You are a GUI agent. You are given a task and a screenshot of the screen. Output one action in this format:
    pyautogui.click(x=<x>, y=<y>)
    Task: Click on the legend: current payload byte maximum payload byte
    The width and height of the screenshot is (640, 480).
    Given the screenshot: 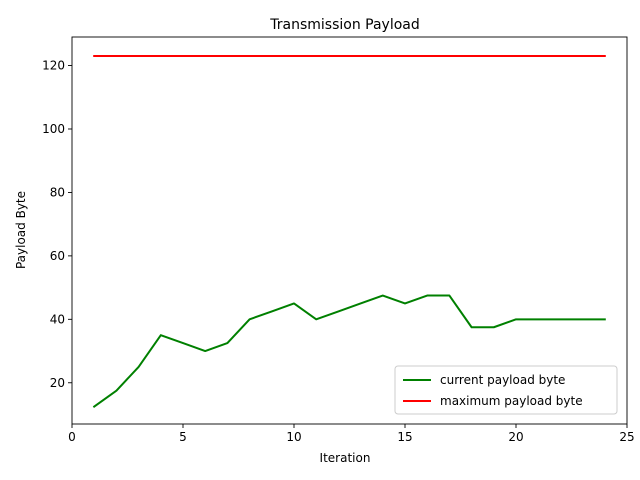 What is the action you would take?
    pyautogui.click(x=506, y=390)
    